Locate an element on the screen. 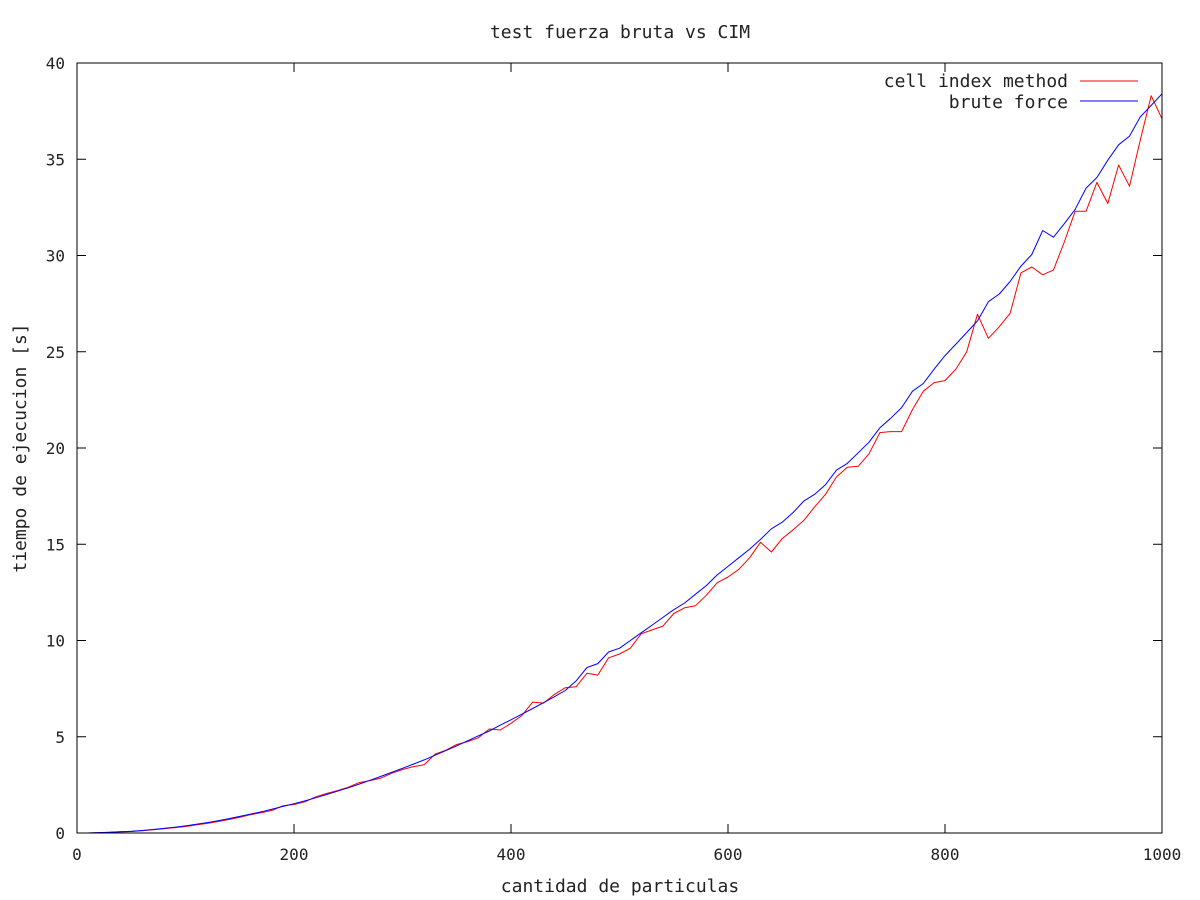 This screenshot has height=900, width=1200. x-axis-label: cantidad de particulas is located at coordinates (620, 886).